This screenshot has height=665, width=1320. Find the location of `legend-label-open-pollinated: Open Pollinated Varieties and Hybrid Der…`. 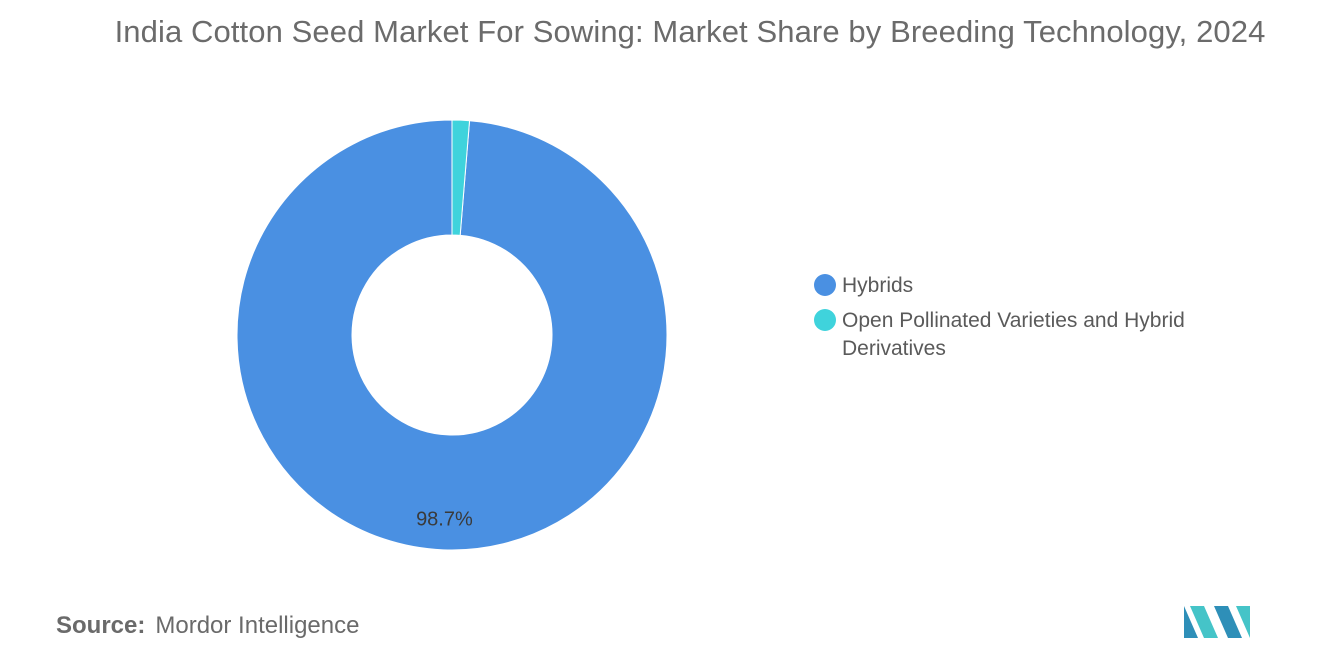

legend-label-open-pollinated: Open Pollinated Varieties and Hybrid Der… is located at coordinates (1013, 334).